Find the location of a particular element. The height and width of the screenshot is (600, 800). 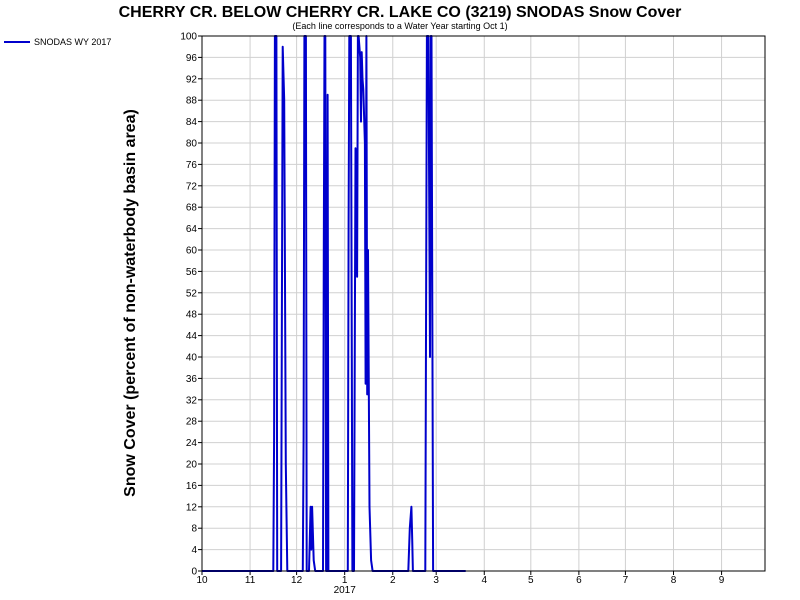

y-tick-label: 68 is located at coordinates (192, 208).